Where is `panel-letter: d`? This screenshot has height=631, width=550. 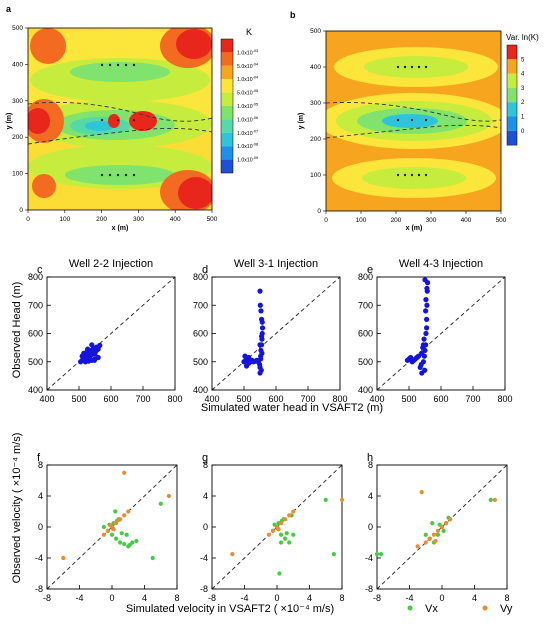
panel-letter: d is located at coordinates (205, 270).